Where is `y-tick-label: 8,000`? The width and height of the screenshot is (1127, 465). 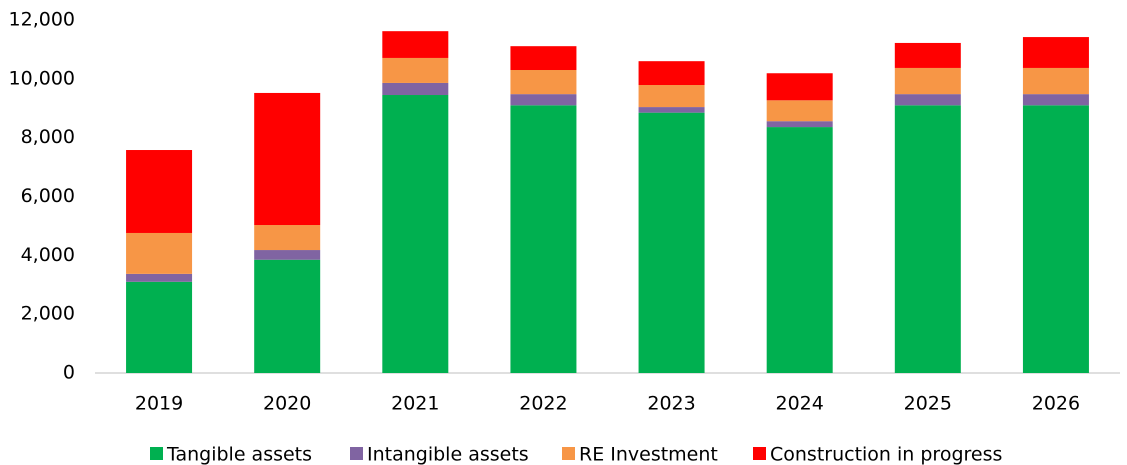 y-tick-label: 8,000 is located at coordinates (48, 137).